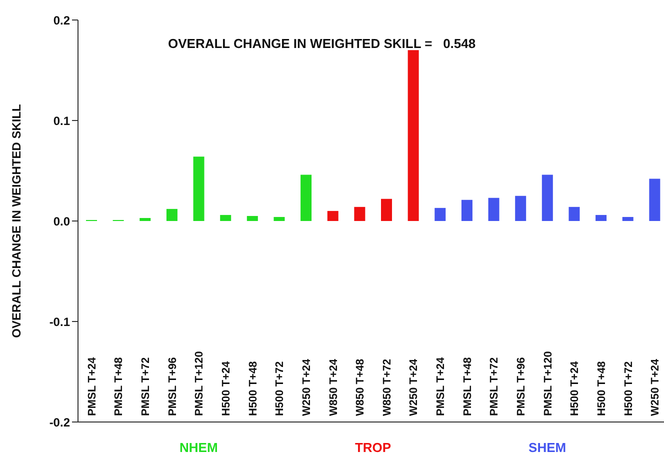 The width and height of the screenshot is (664, 456). Describe the element at coordinates (334, 387) in the screenshot. I see `x-tick-label: W850 T+24` at that location.